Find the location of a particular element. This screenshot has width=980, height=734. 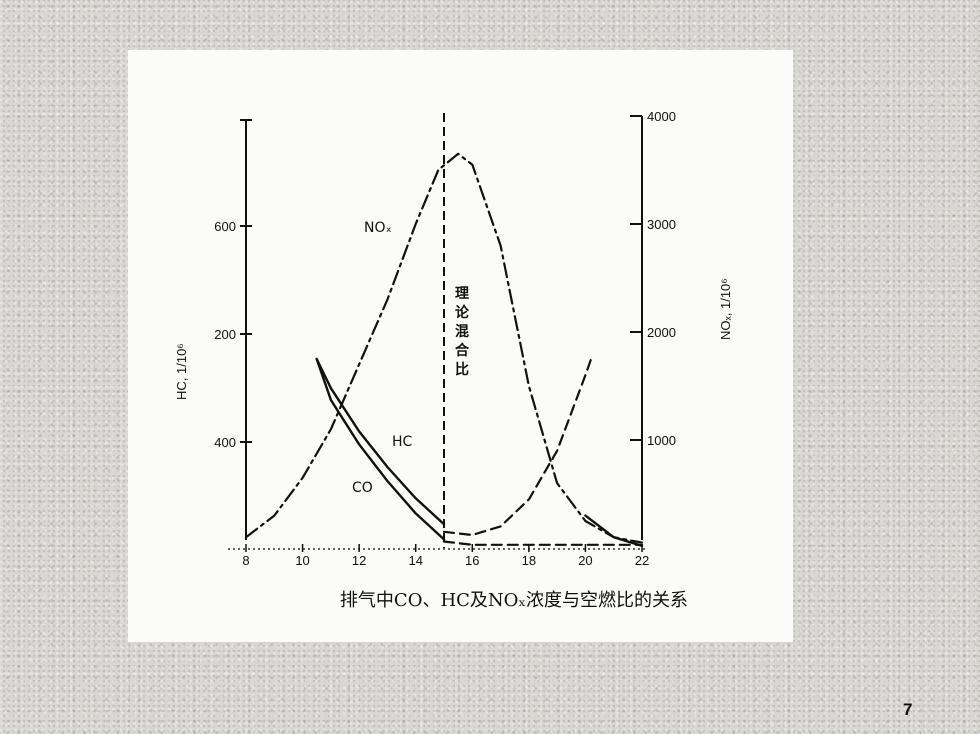

x-tick-label: 20 is located at coordinates (585, 560).